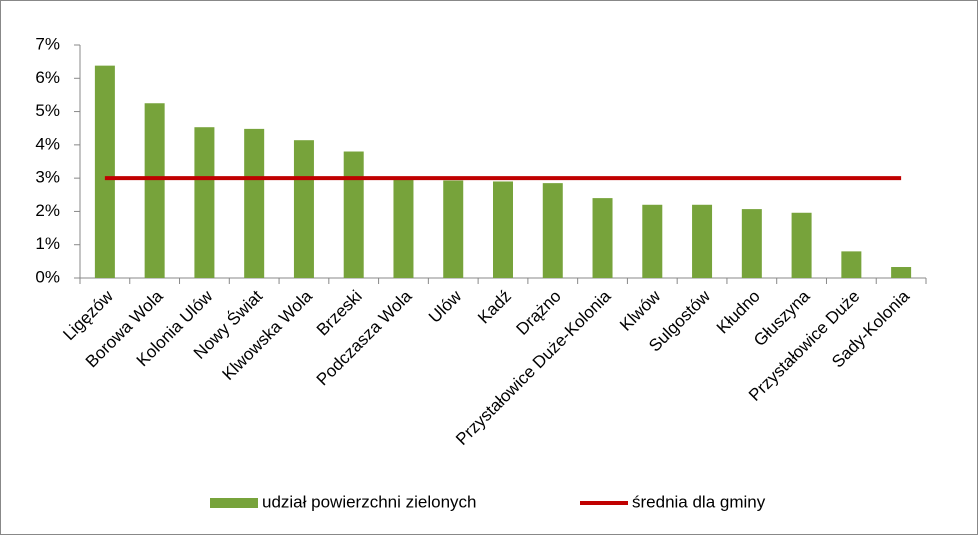  I want to click on legend-label: średnia dla gminy, so click(699, 501).